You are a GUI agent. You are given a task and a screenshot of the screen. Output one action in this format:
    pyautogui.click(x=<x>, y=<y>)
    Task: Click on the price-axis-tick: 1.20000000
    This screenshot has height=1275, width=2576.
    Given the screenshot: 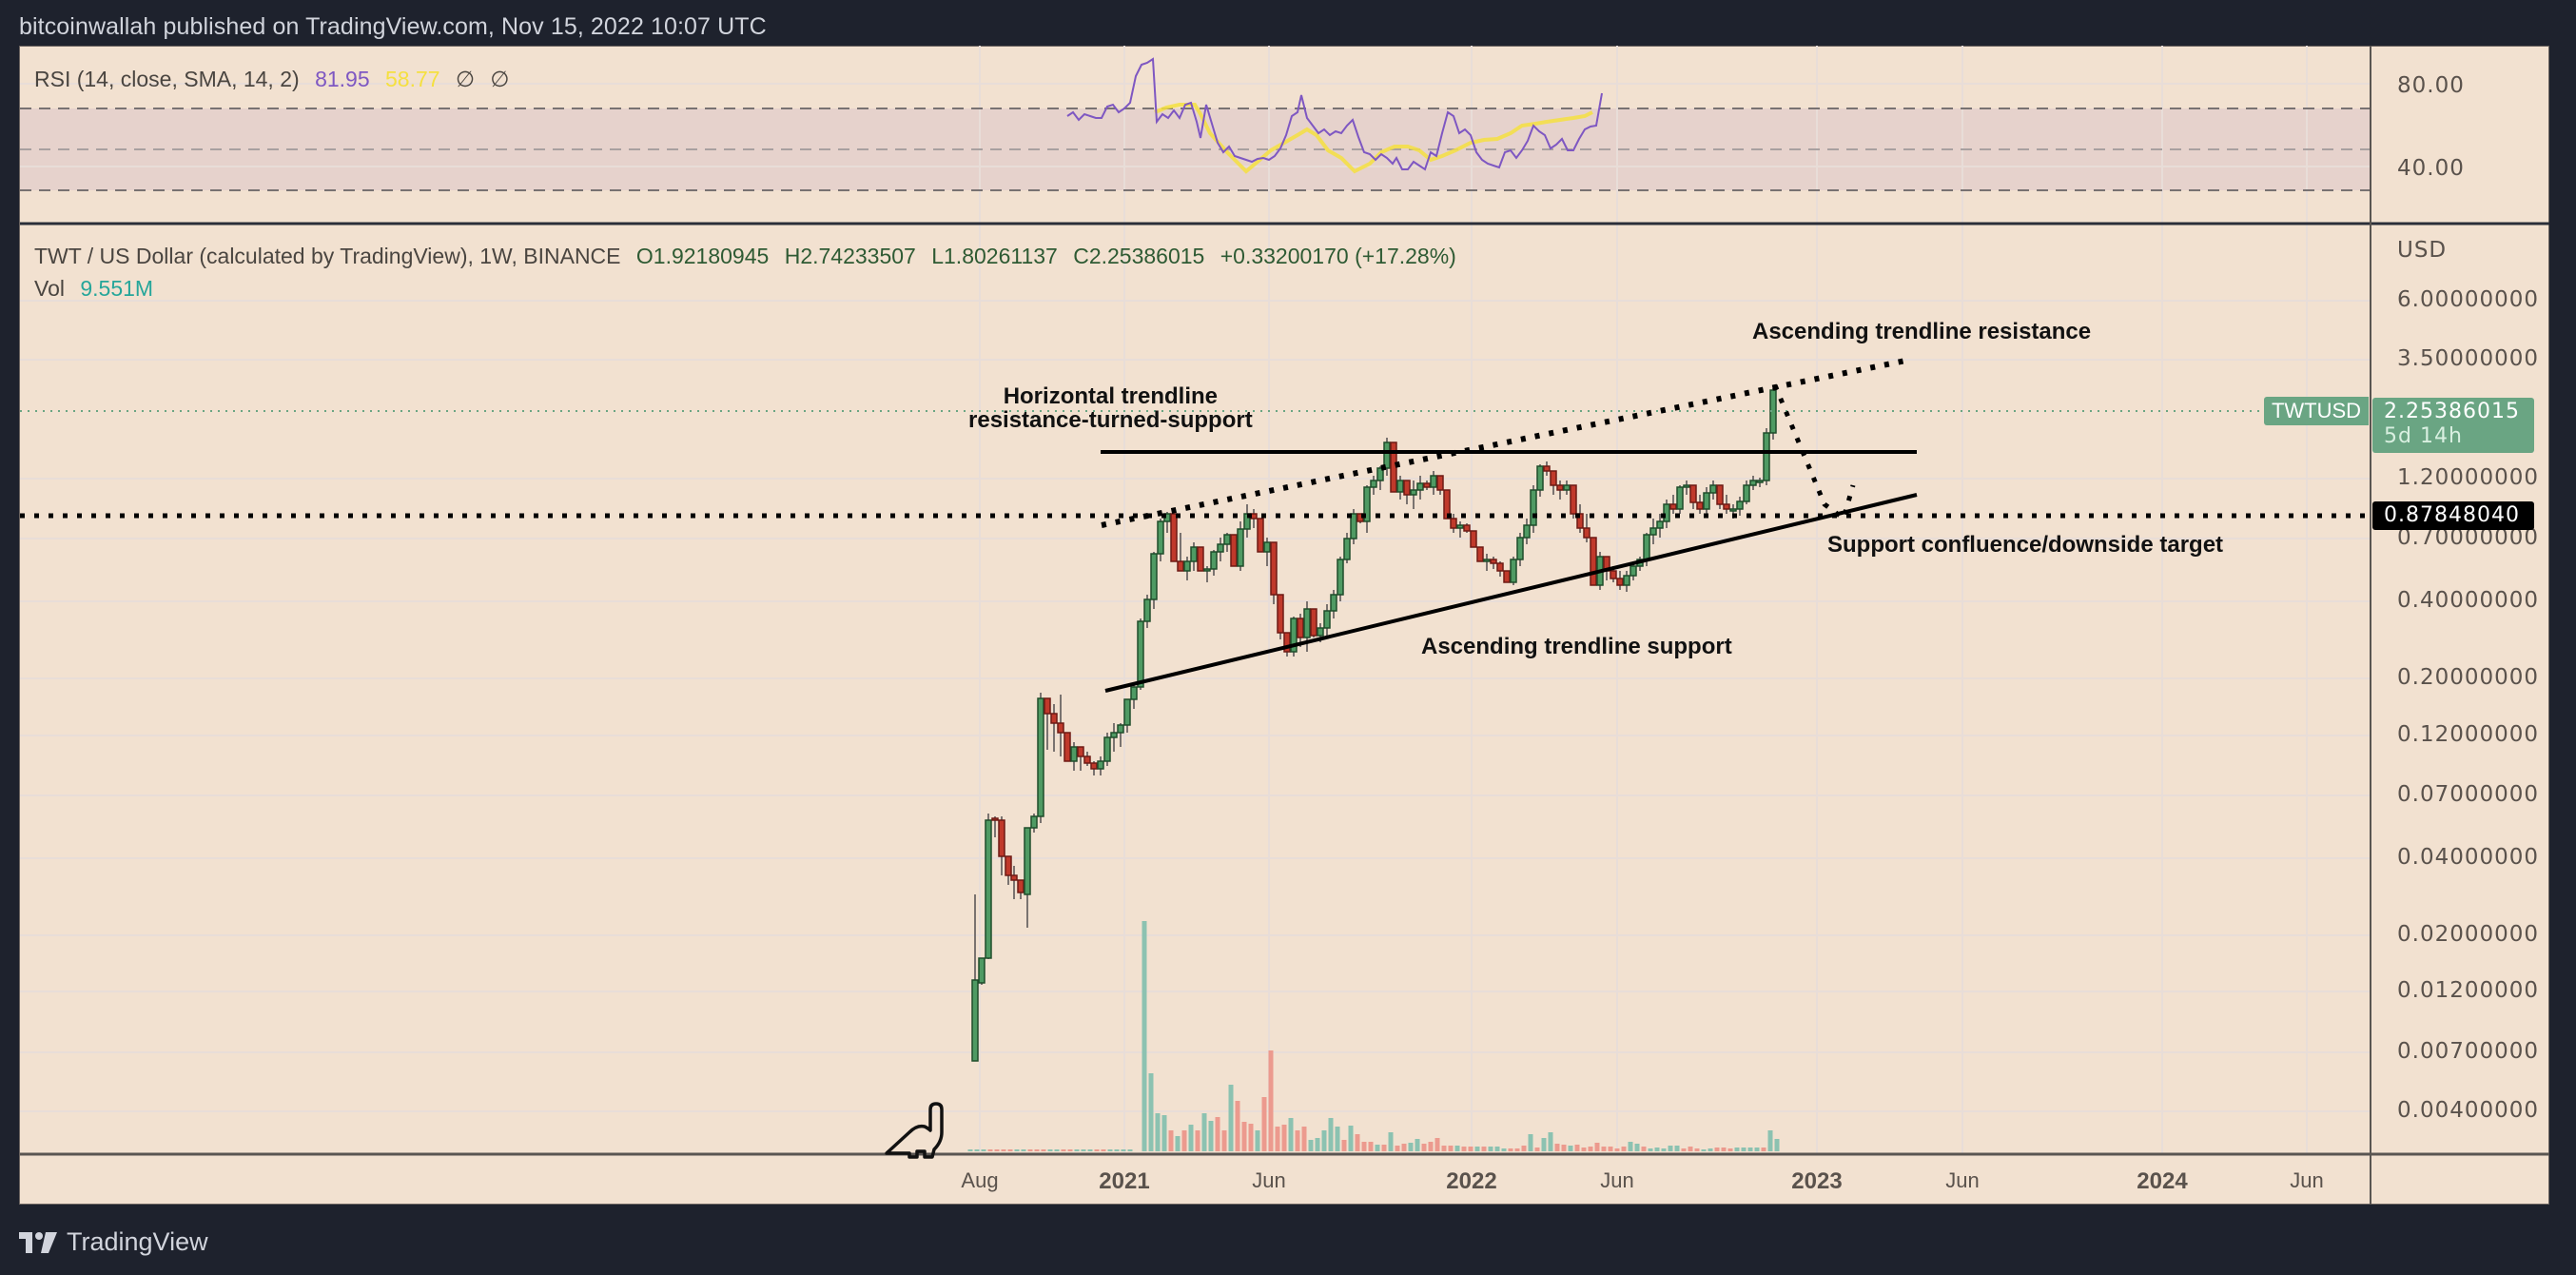 What is the action you would take?
    pyautogui.click(x=2468, y=478)
    